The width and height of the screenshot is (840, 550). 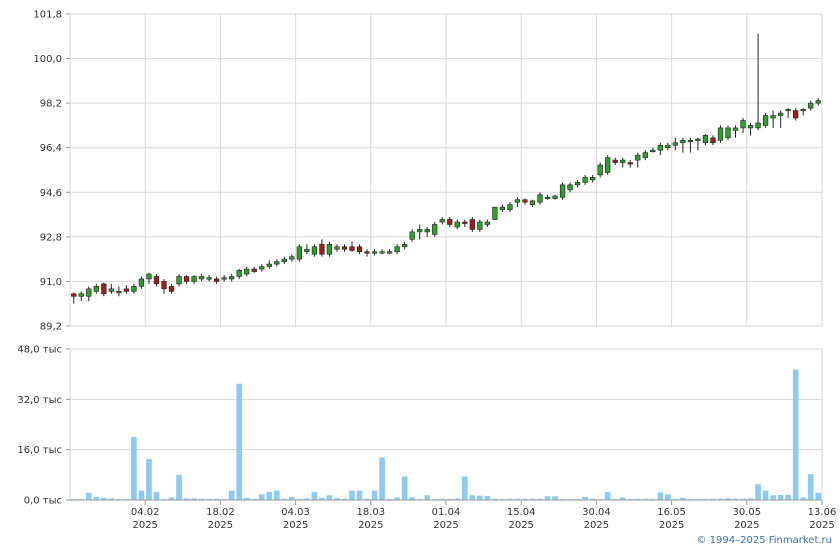 I want to click on x-tick-label-day: 13.06, so click(x=822, y=512).